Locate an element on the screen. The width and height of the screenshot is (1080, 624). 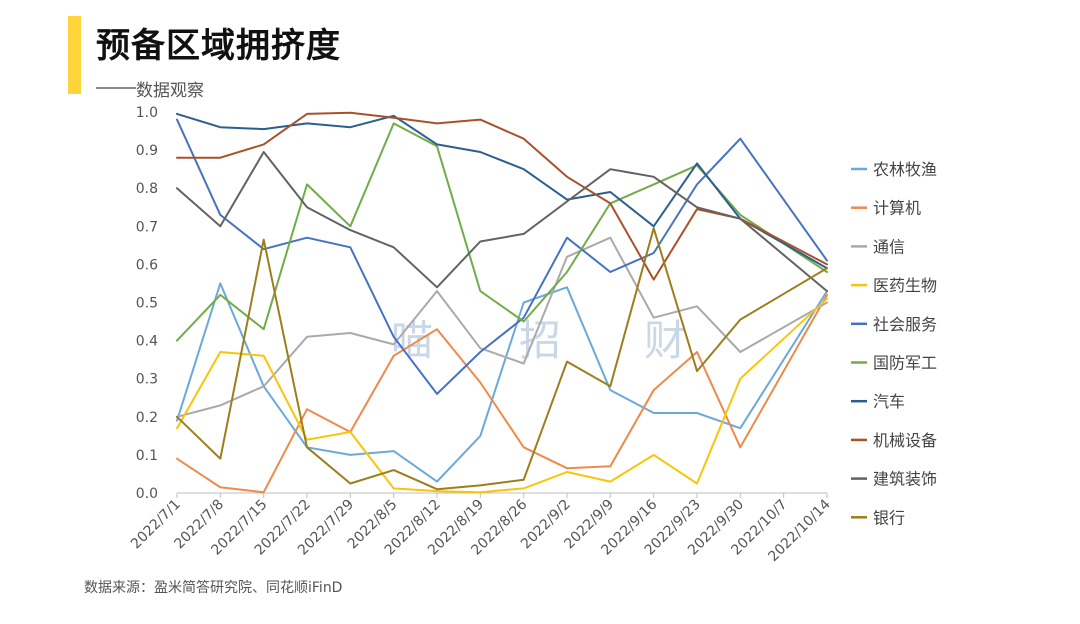
y-tick-label: 0.8 is located at coordinates (147, 189).